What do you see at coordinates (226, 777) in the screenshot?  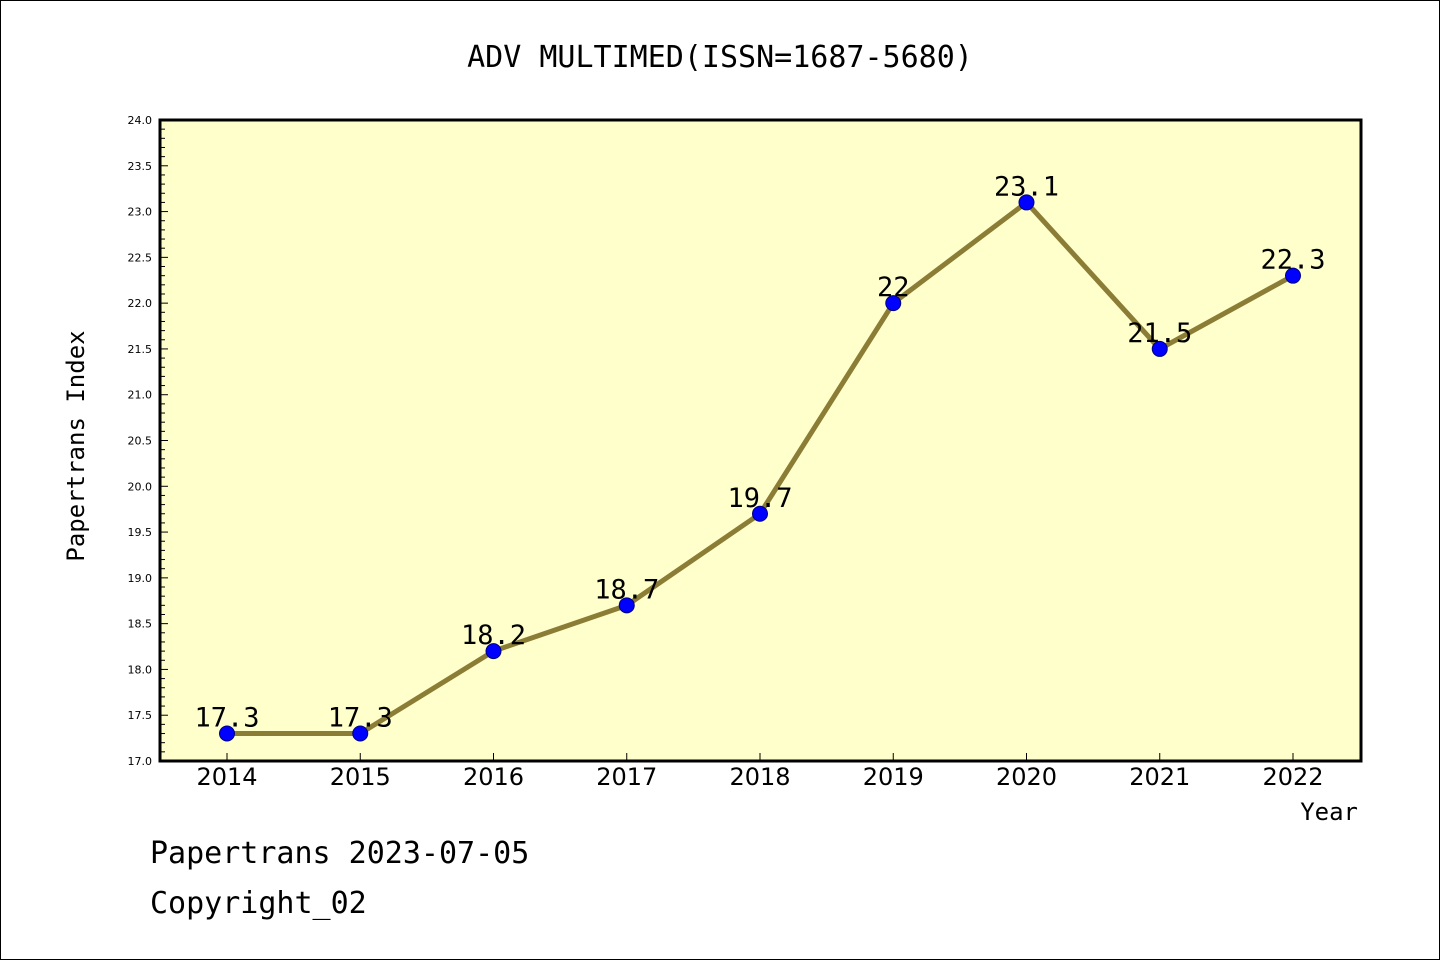 I see `x-tick-label: 2014` at bounding box center [226, 777].